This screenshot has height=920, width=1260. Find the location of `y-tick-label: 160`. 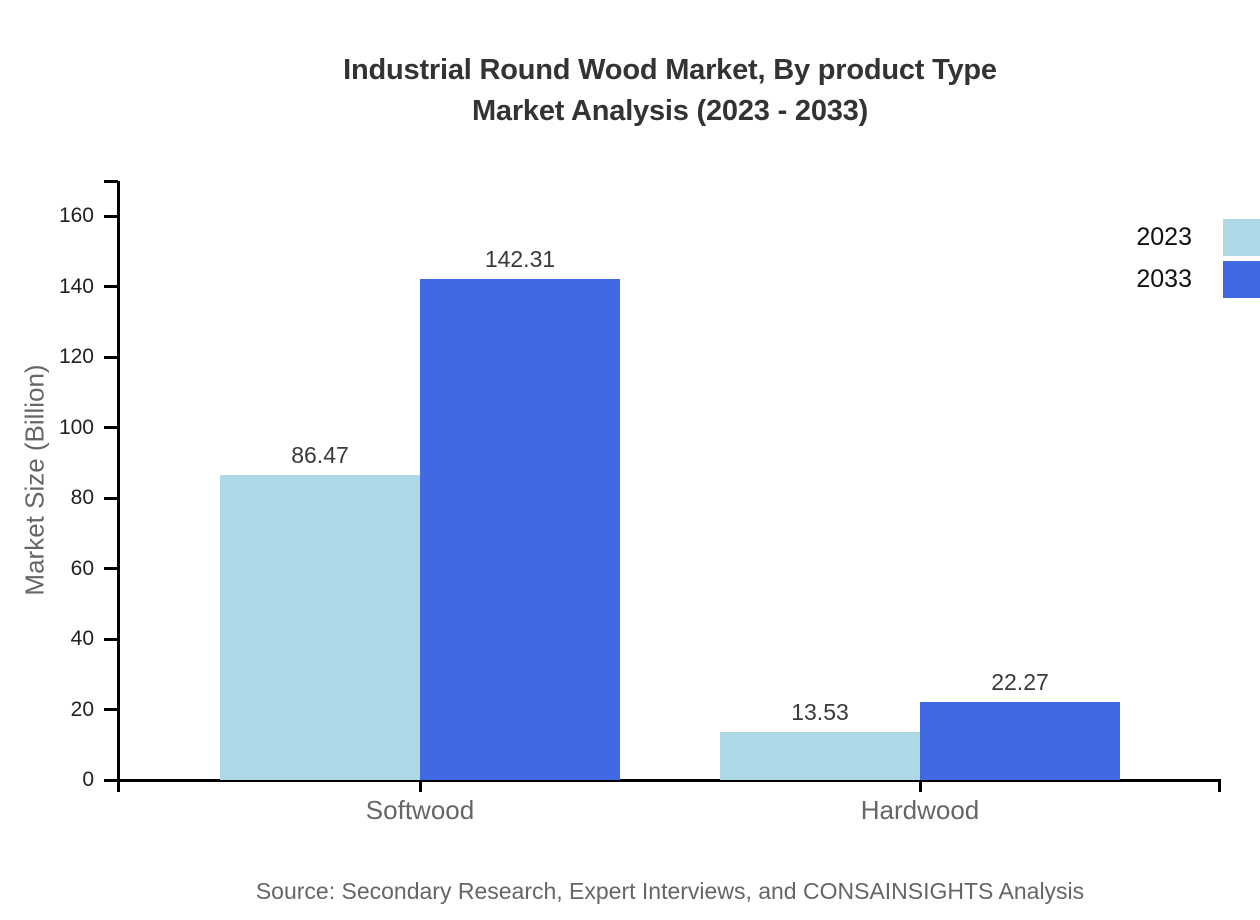

y-tick-label: 160 is located at coordinates (76, 216).